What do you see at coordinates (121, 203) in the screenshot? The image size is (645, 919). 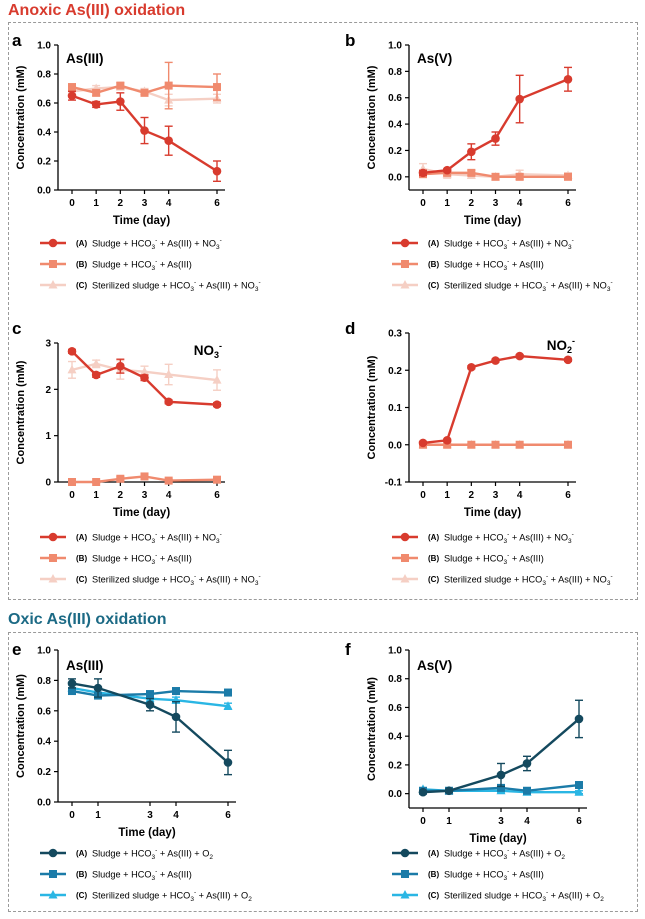 I see `x-tick-label: 2` at bounding box center [121, 203].